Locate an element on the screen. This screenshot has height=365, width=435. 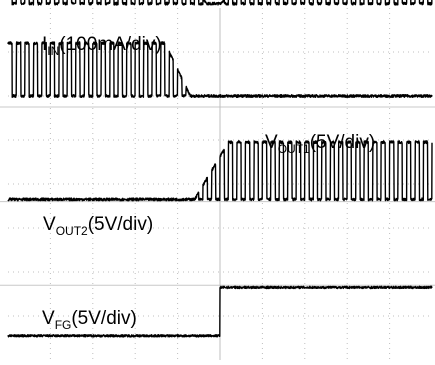
label-vout1: VOUT1(5V/div) is located at coordinates (320, 144).